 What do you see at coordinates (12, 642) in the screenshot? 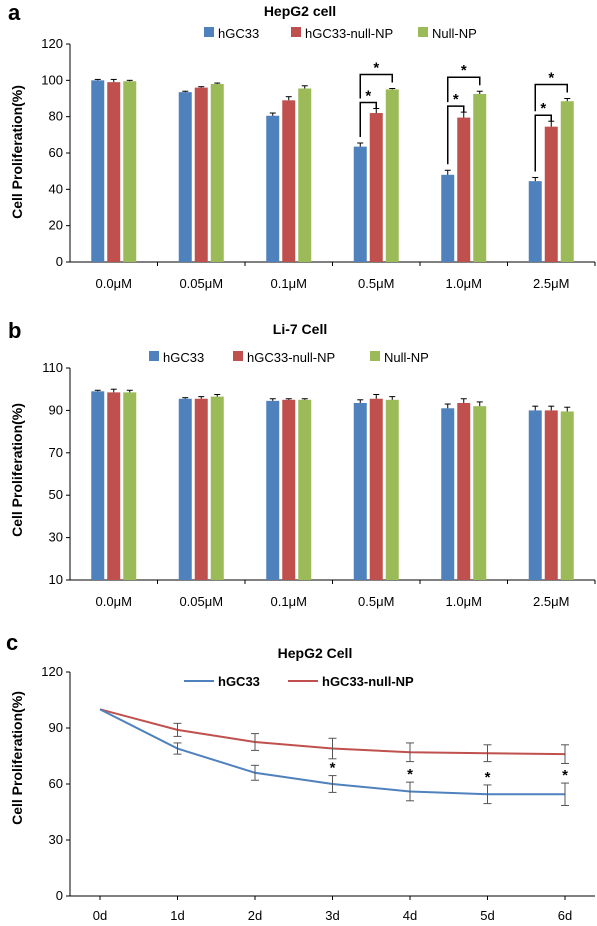
I see `panel-letter-c: c` at bounding box center [12, 642].